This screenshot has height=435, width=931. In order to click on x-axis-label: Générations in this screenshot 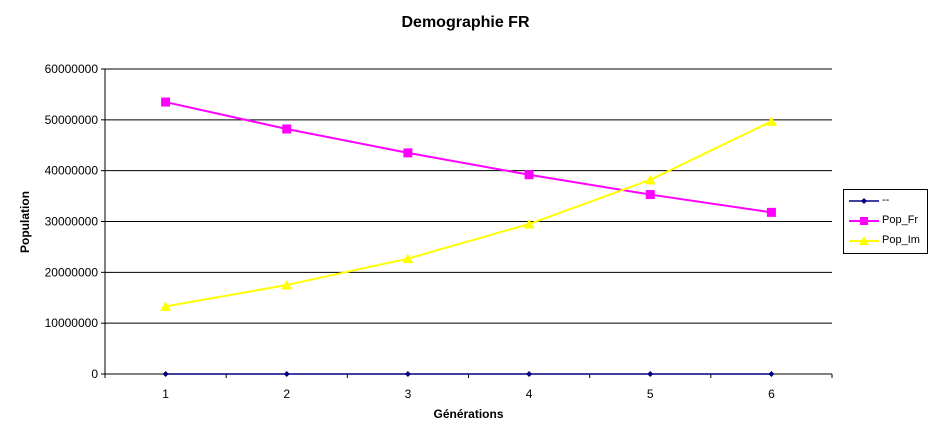, I will do `click(468, 414)`.